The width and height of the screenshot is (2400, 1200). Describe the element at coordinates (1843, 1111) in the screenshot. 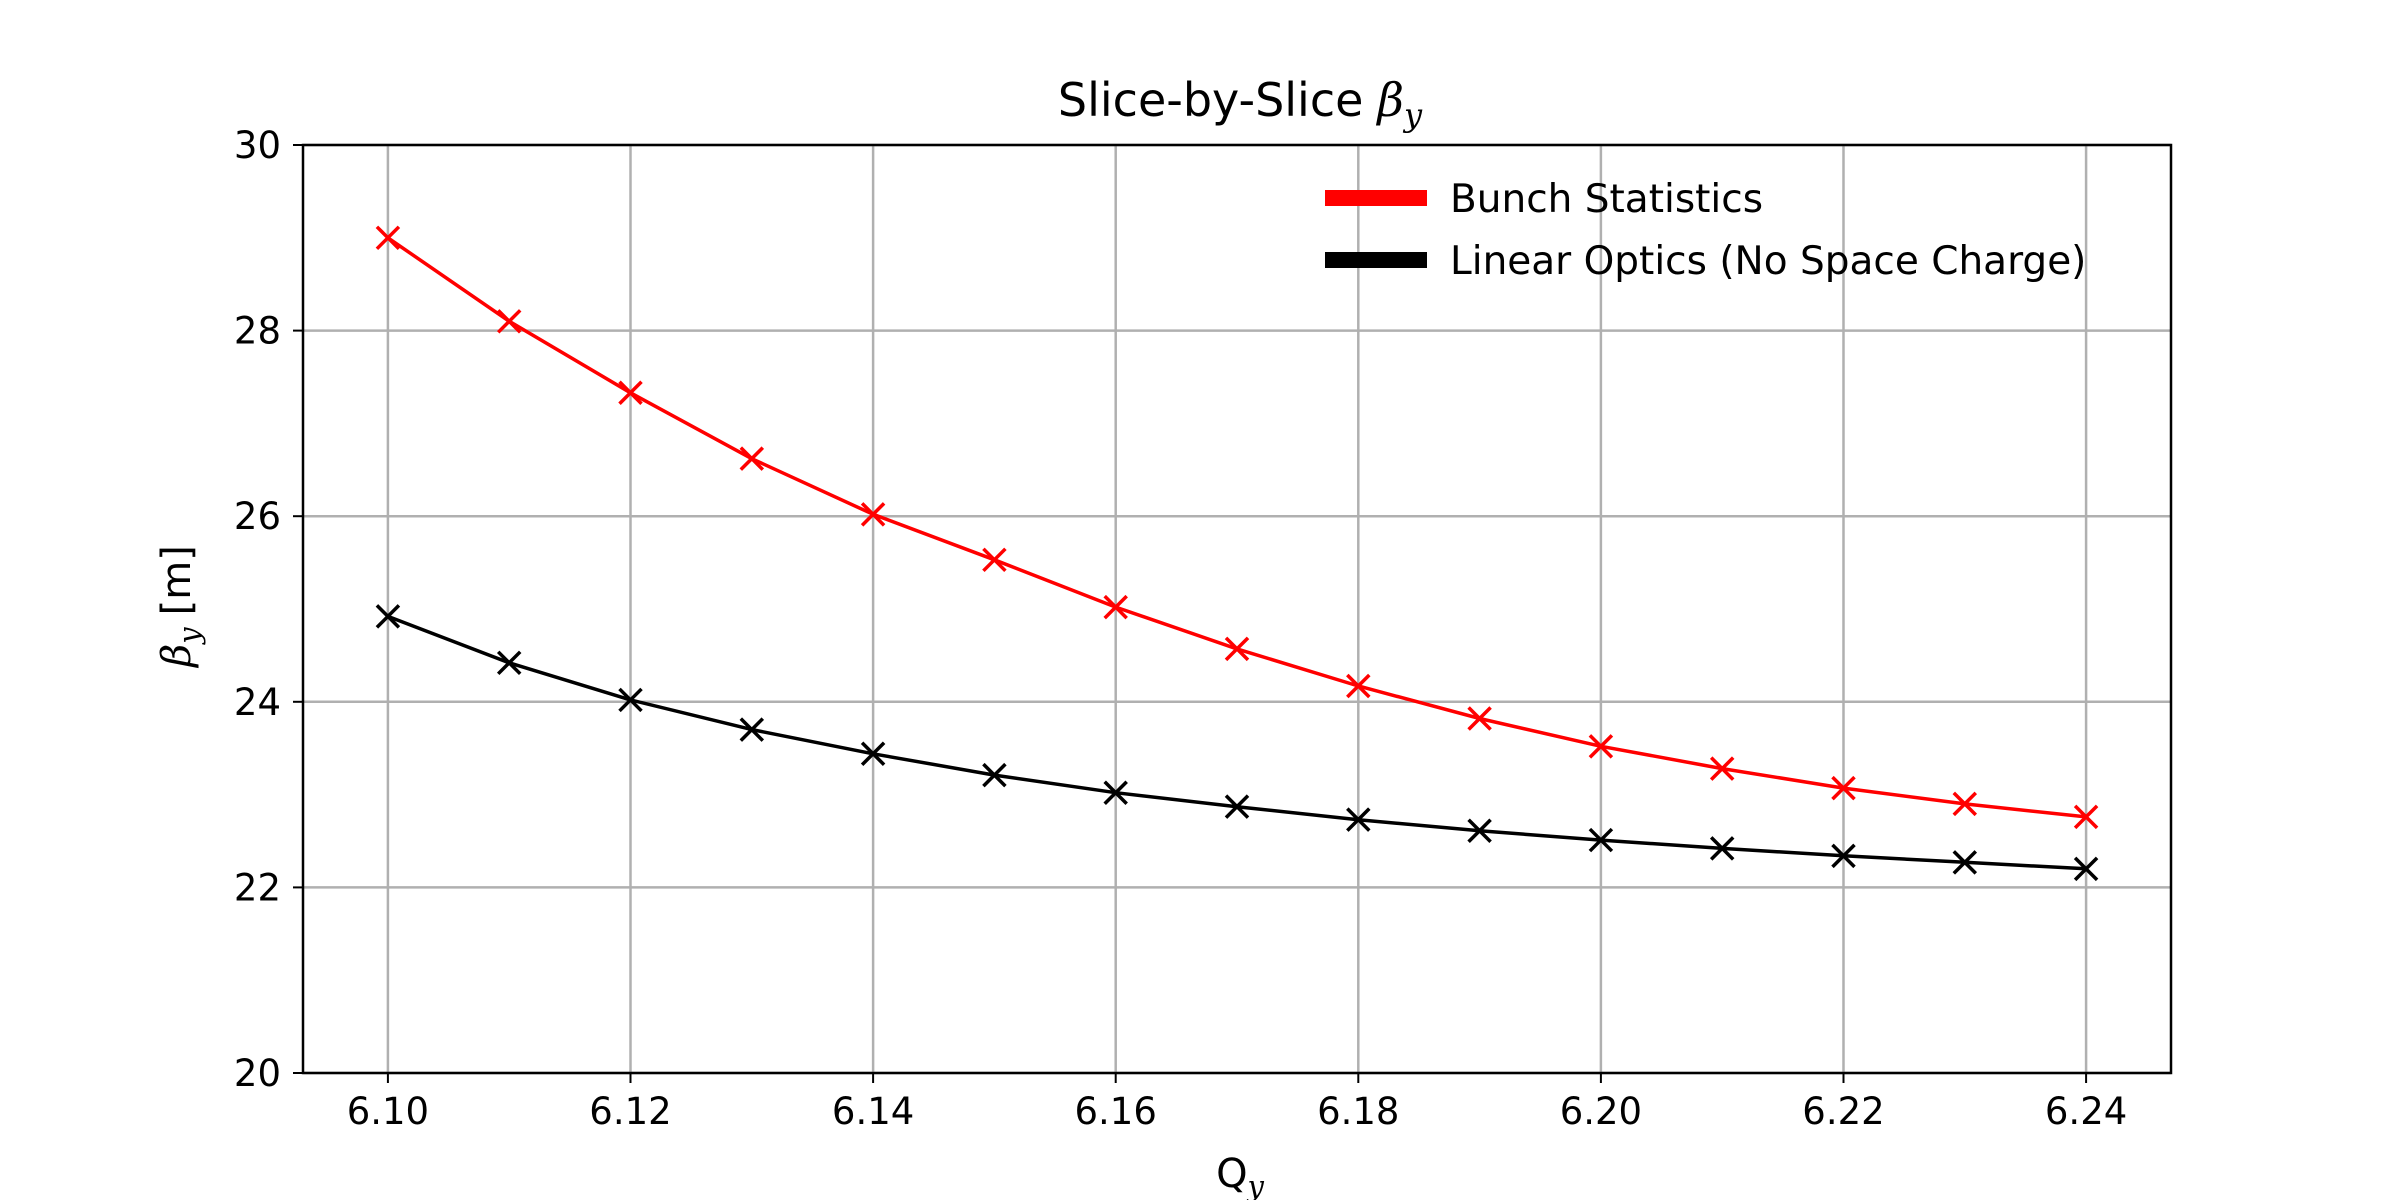

I see `x-tick-label: 6.22` at that location.